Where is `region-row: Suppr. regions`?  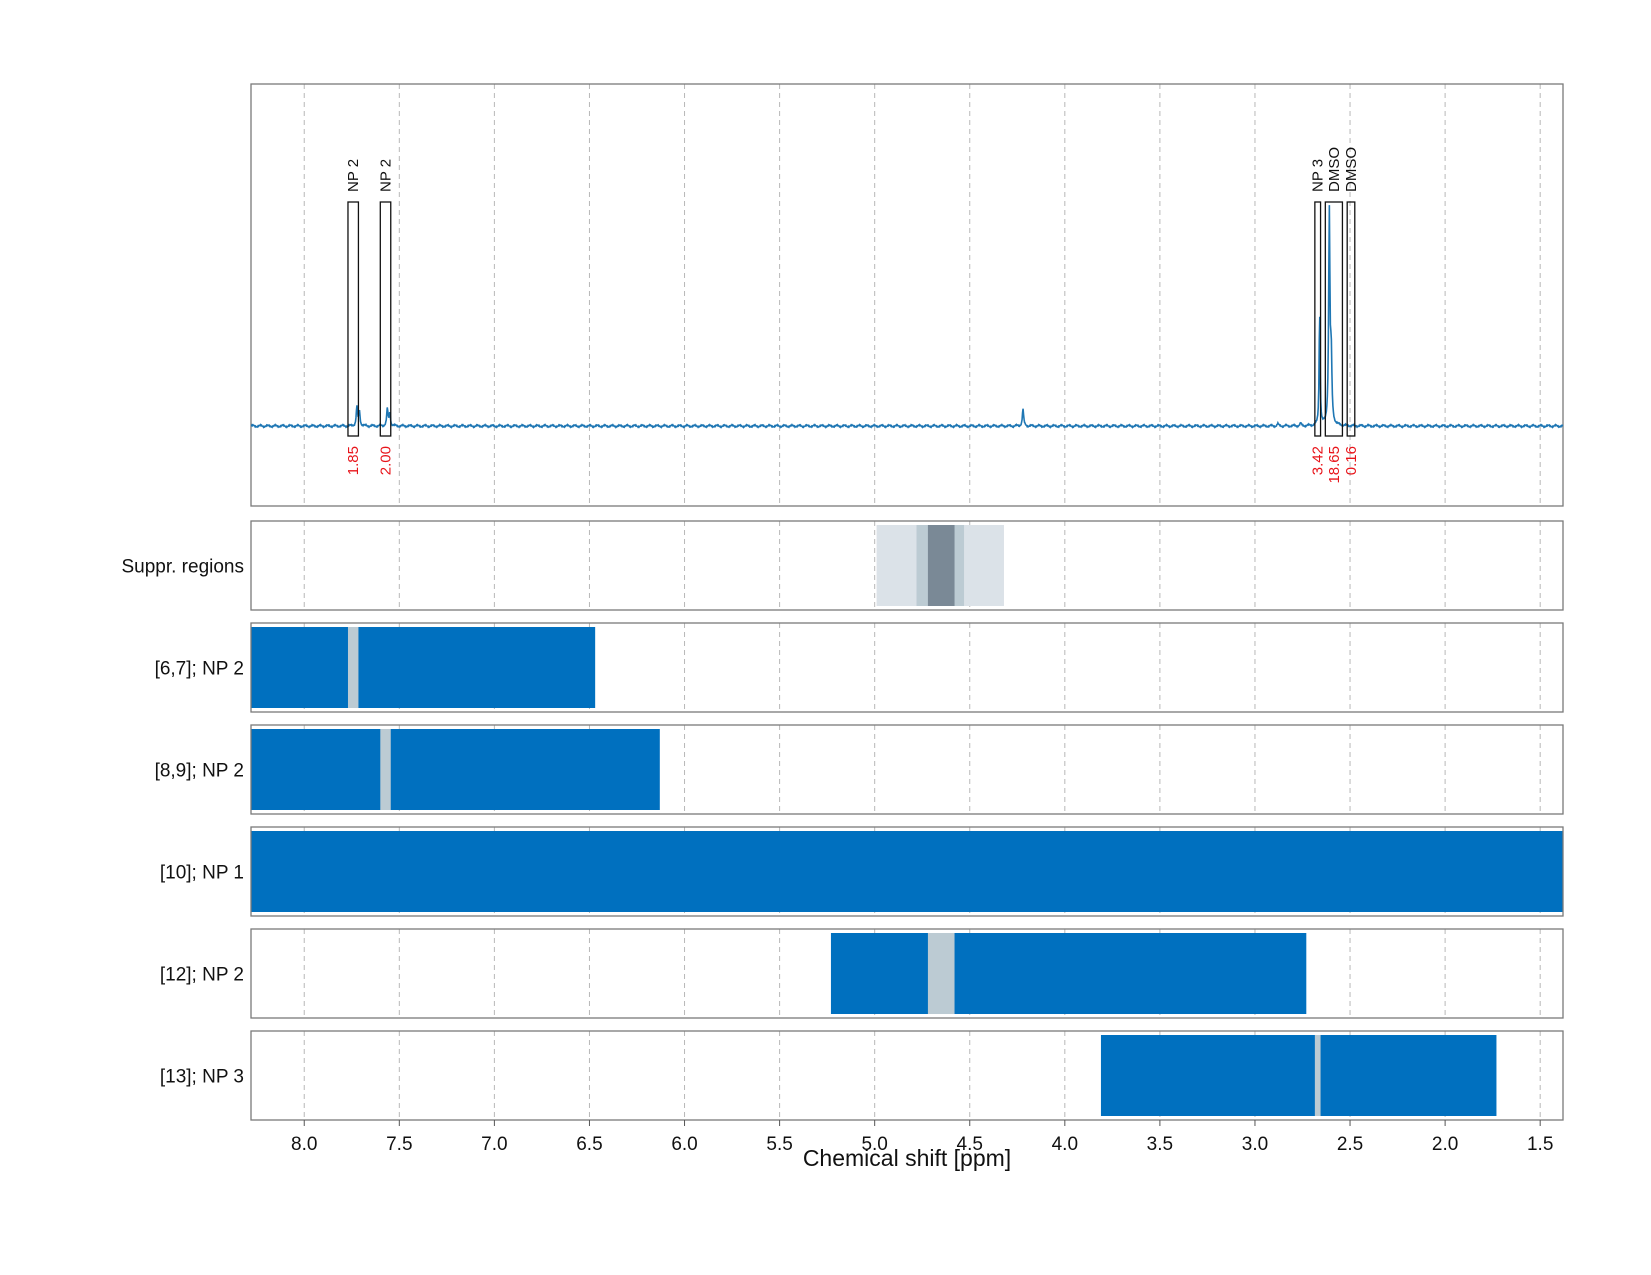
region-row: Suppr. regions is located at coordinates (842, 565).